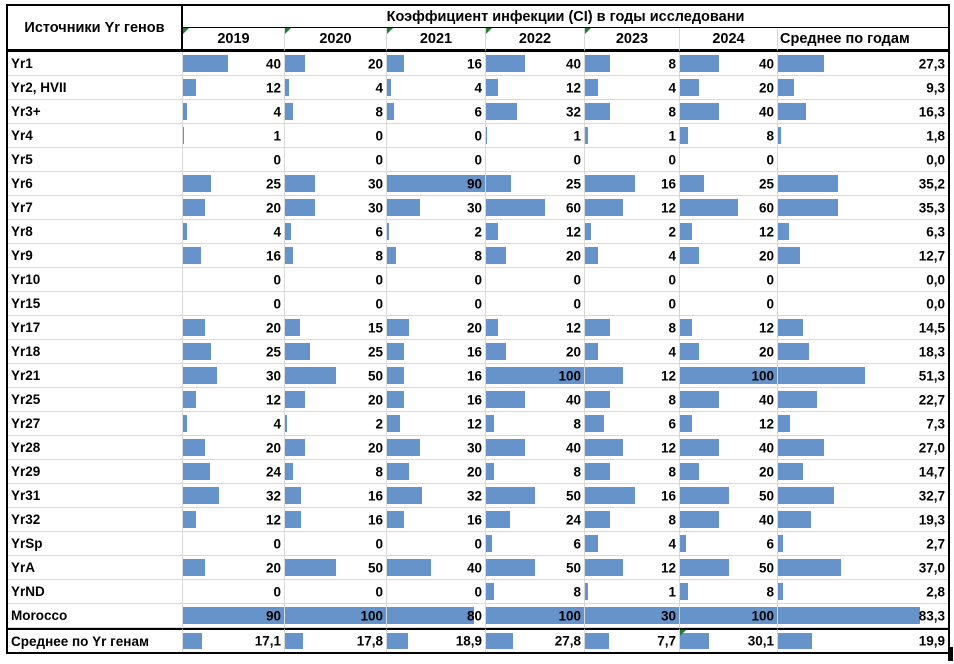 The image size is (954, 664). Describe the element at coordinates (863, 232) in the screenshot. I see `table-cell-average: 6,3` at that location.